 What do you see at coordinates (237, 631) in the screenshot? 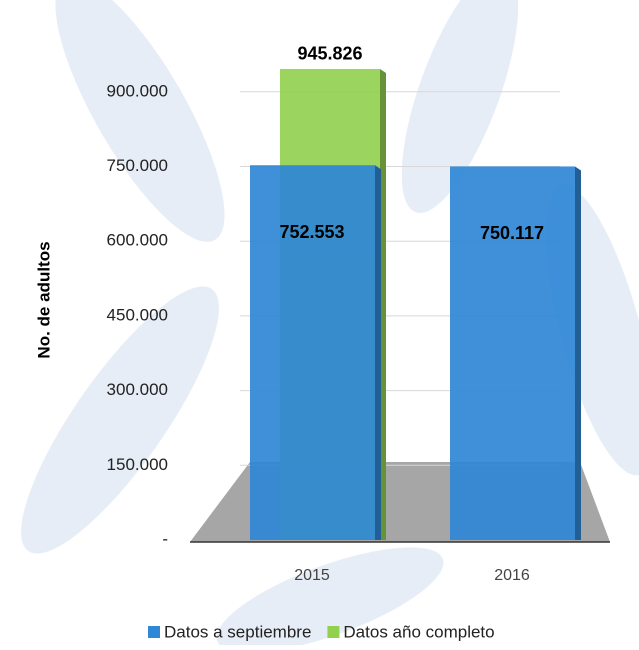
I see `legend-label: Datos a septiembre` at bounding box center [237, 631].